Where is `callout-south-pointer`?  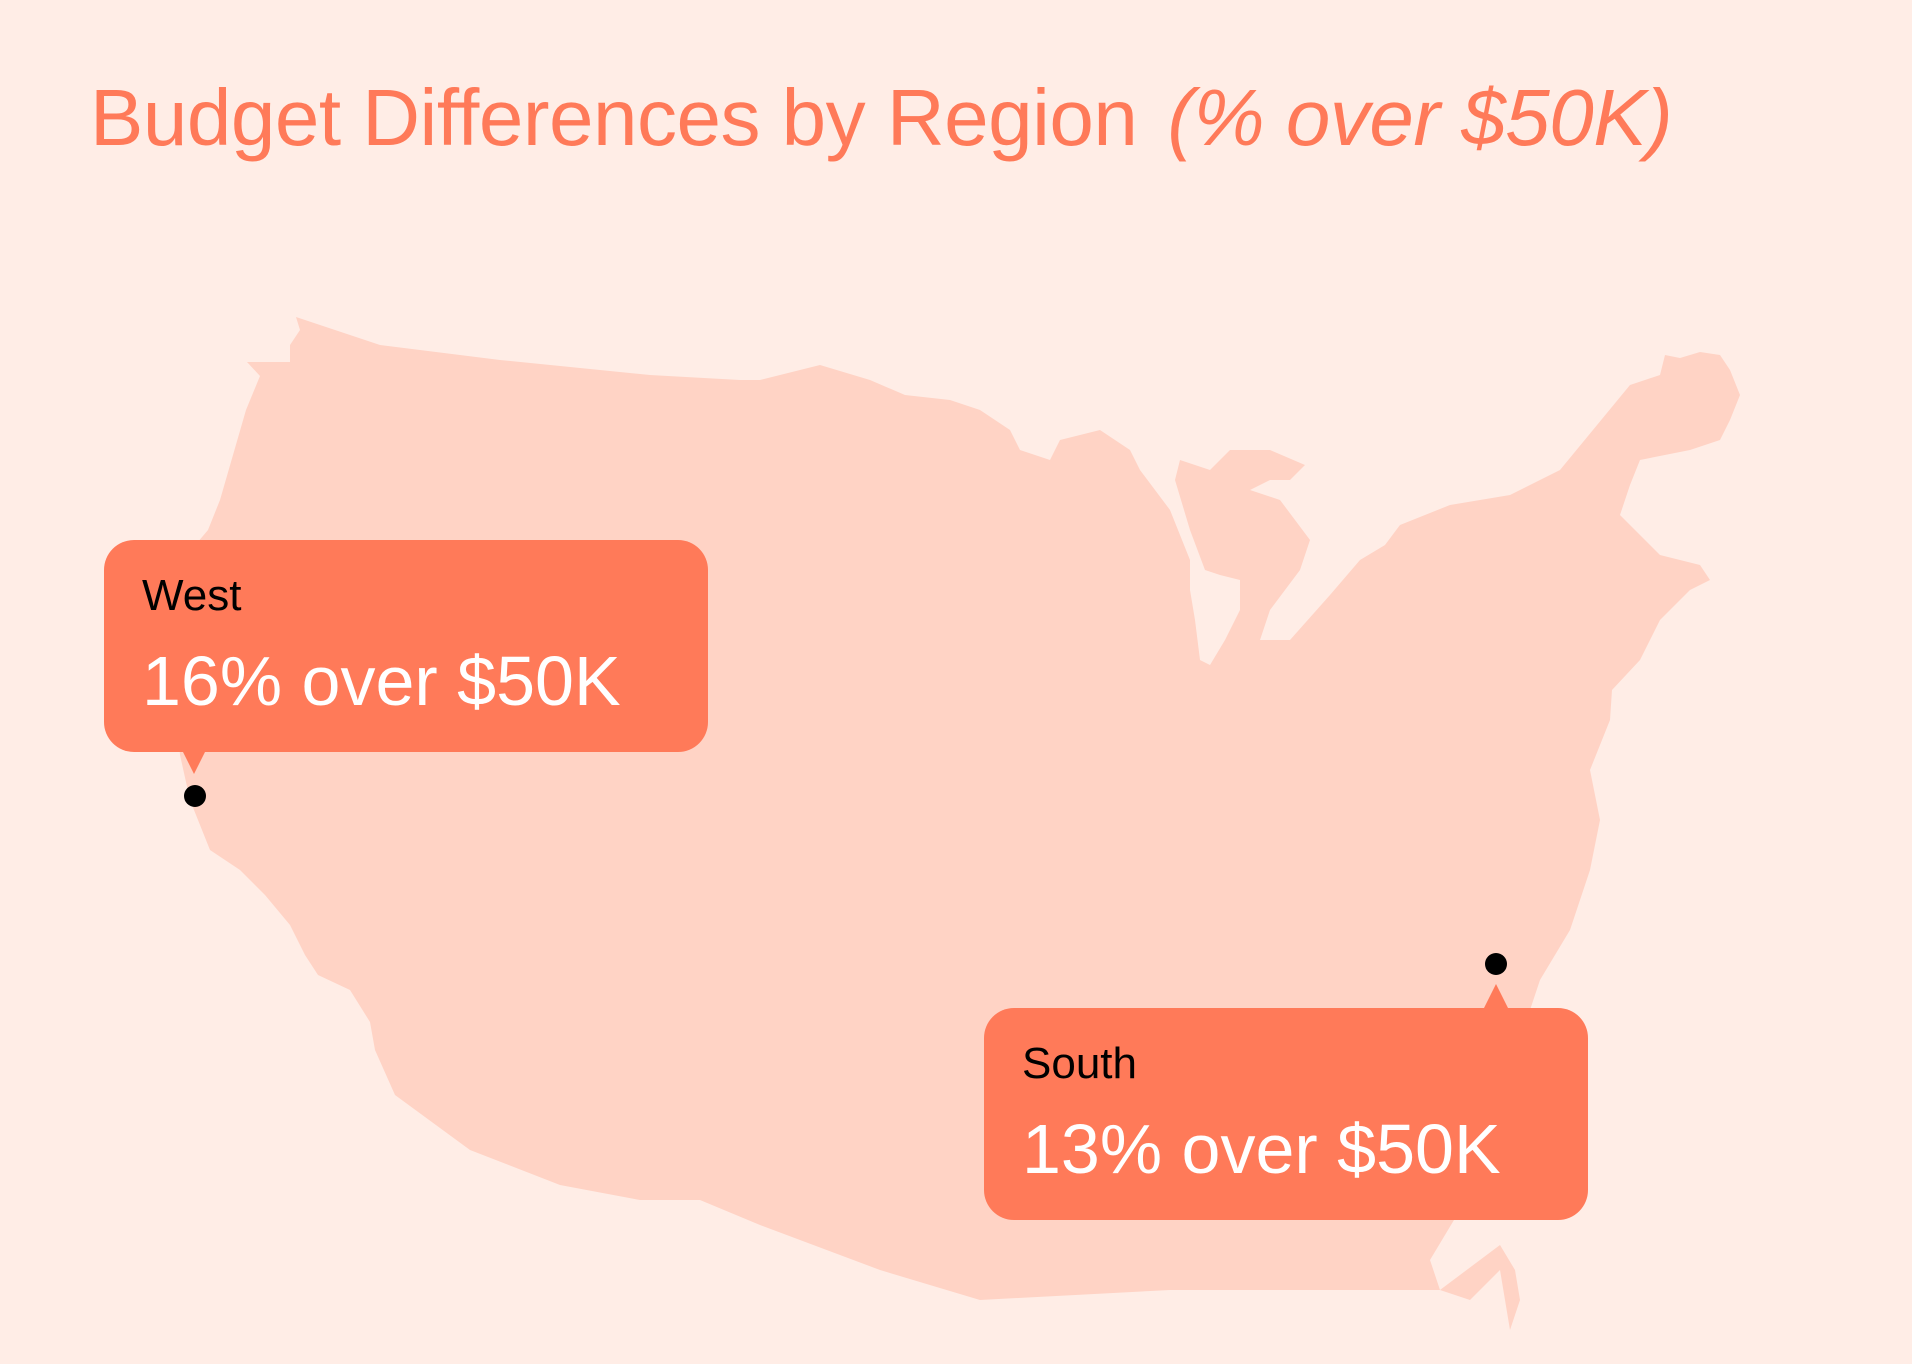
callout-south-pointer is located at coordinates (1496, 996).